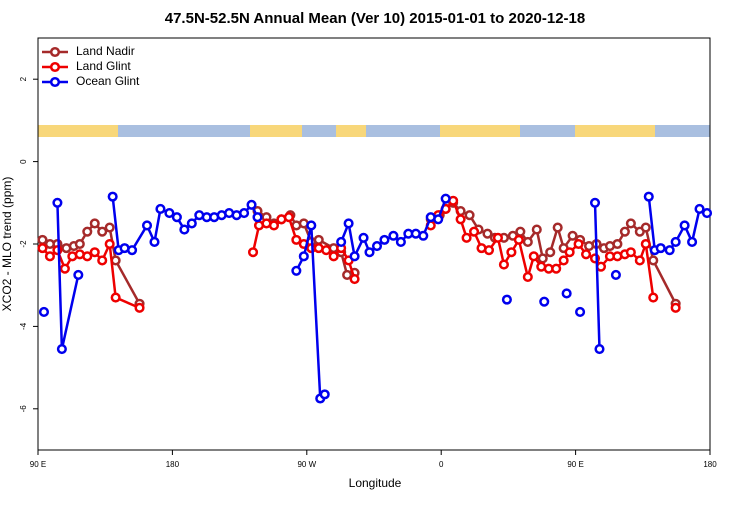 The width and height of the screenshot is (750, 505). I want to click on legend-label: Land Glint, so click(103, 66).